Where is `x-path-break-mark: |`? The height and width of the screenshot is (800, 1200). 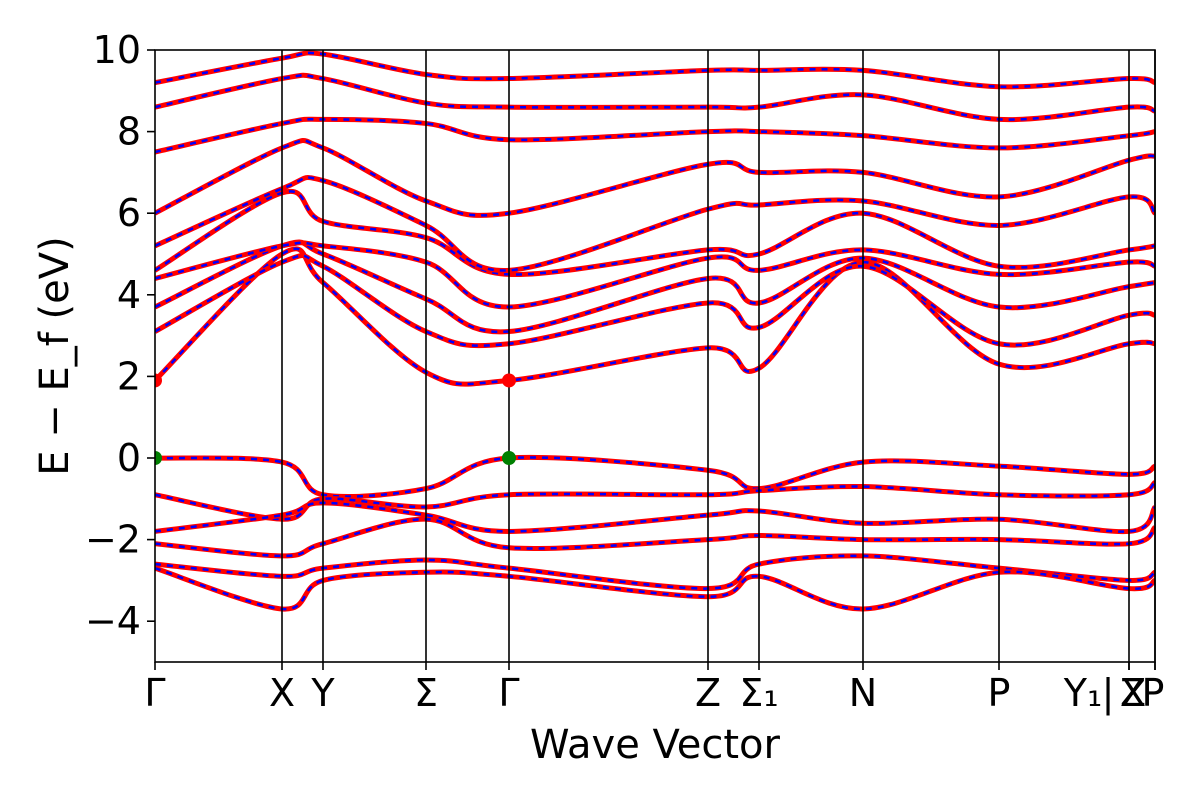 x-path-break-mark: | is located at coordinates (1108, 693).